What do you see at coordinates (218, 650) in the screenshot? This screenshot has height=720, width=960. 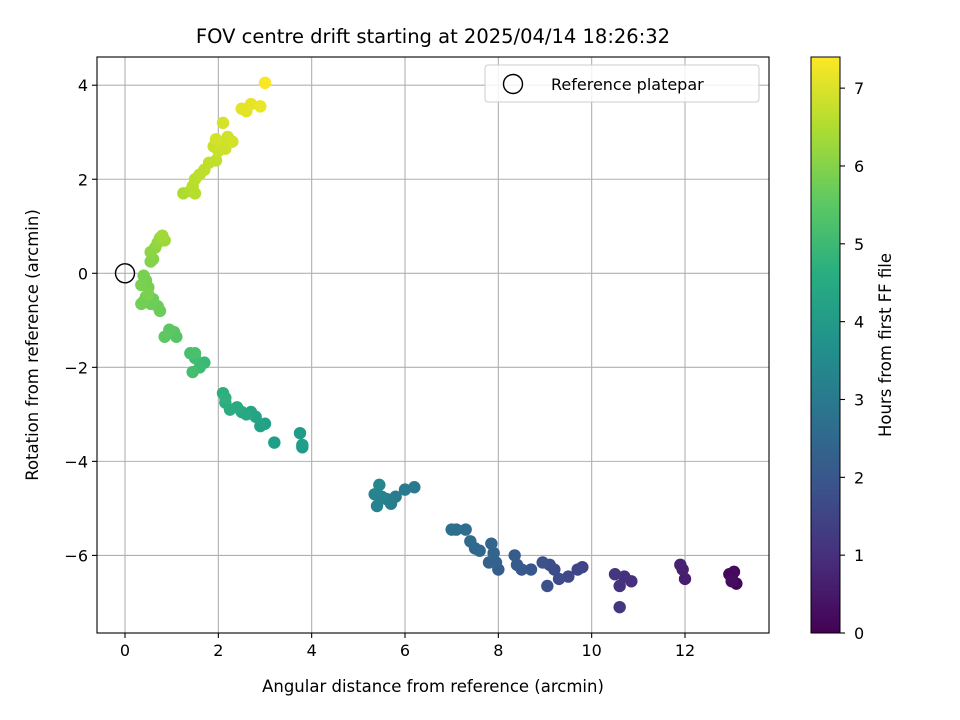 I see `x-tick-label: 2` at bounding box center [218, 650].